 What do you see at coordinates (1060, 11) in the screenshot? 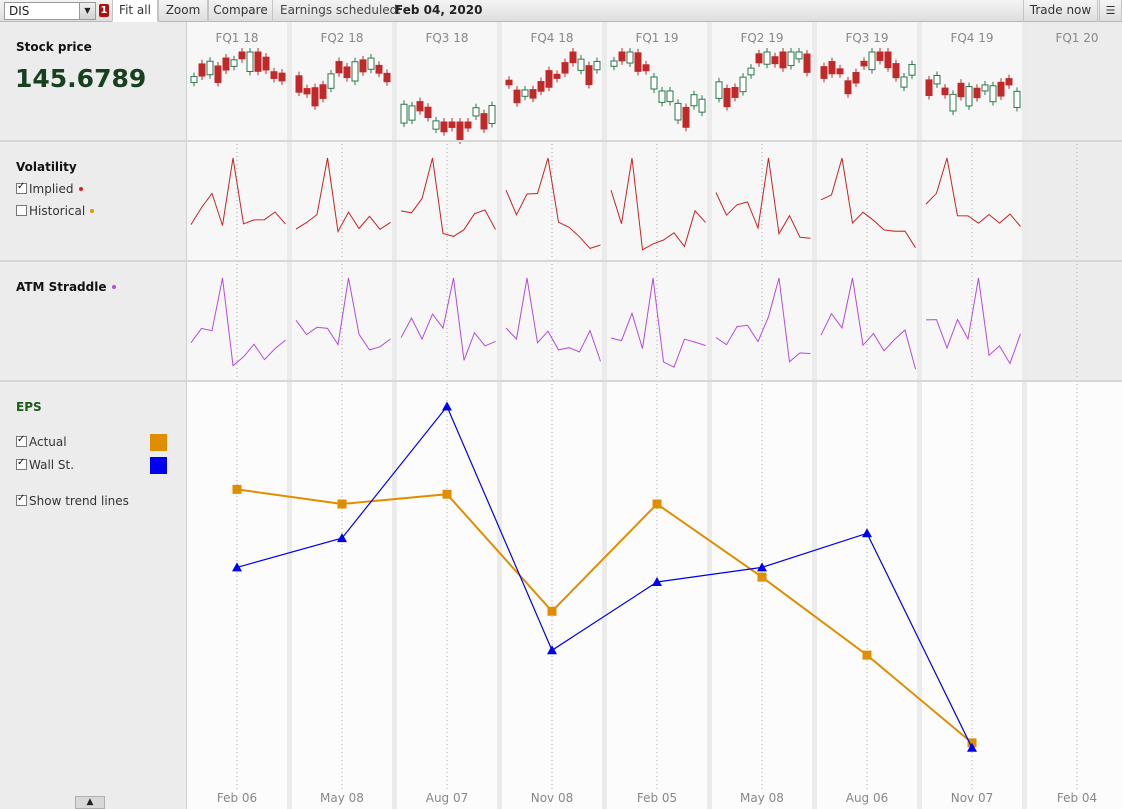
I see `trade-now-button: Trade now` at bounding box center [1060, 11].